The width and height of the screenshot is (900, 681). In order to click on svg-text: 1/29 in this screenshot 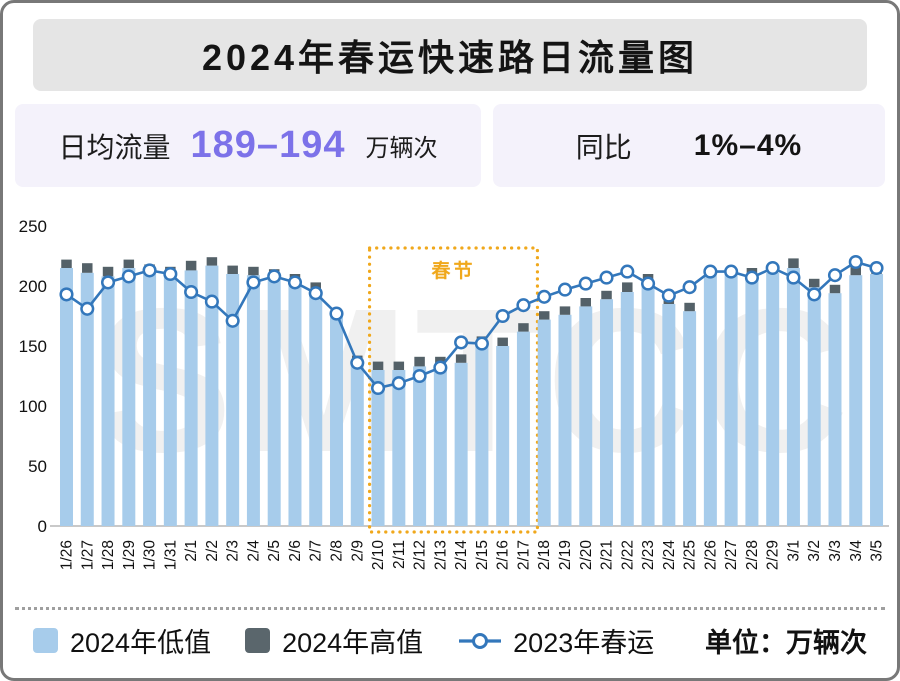, I will do `click(129, 555)`.